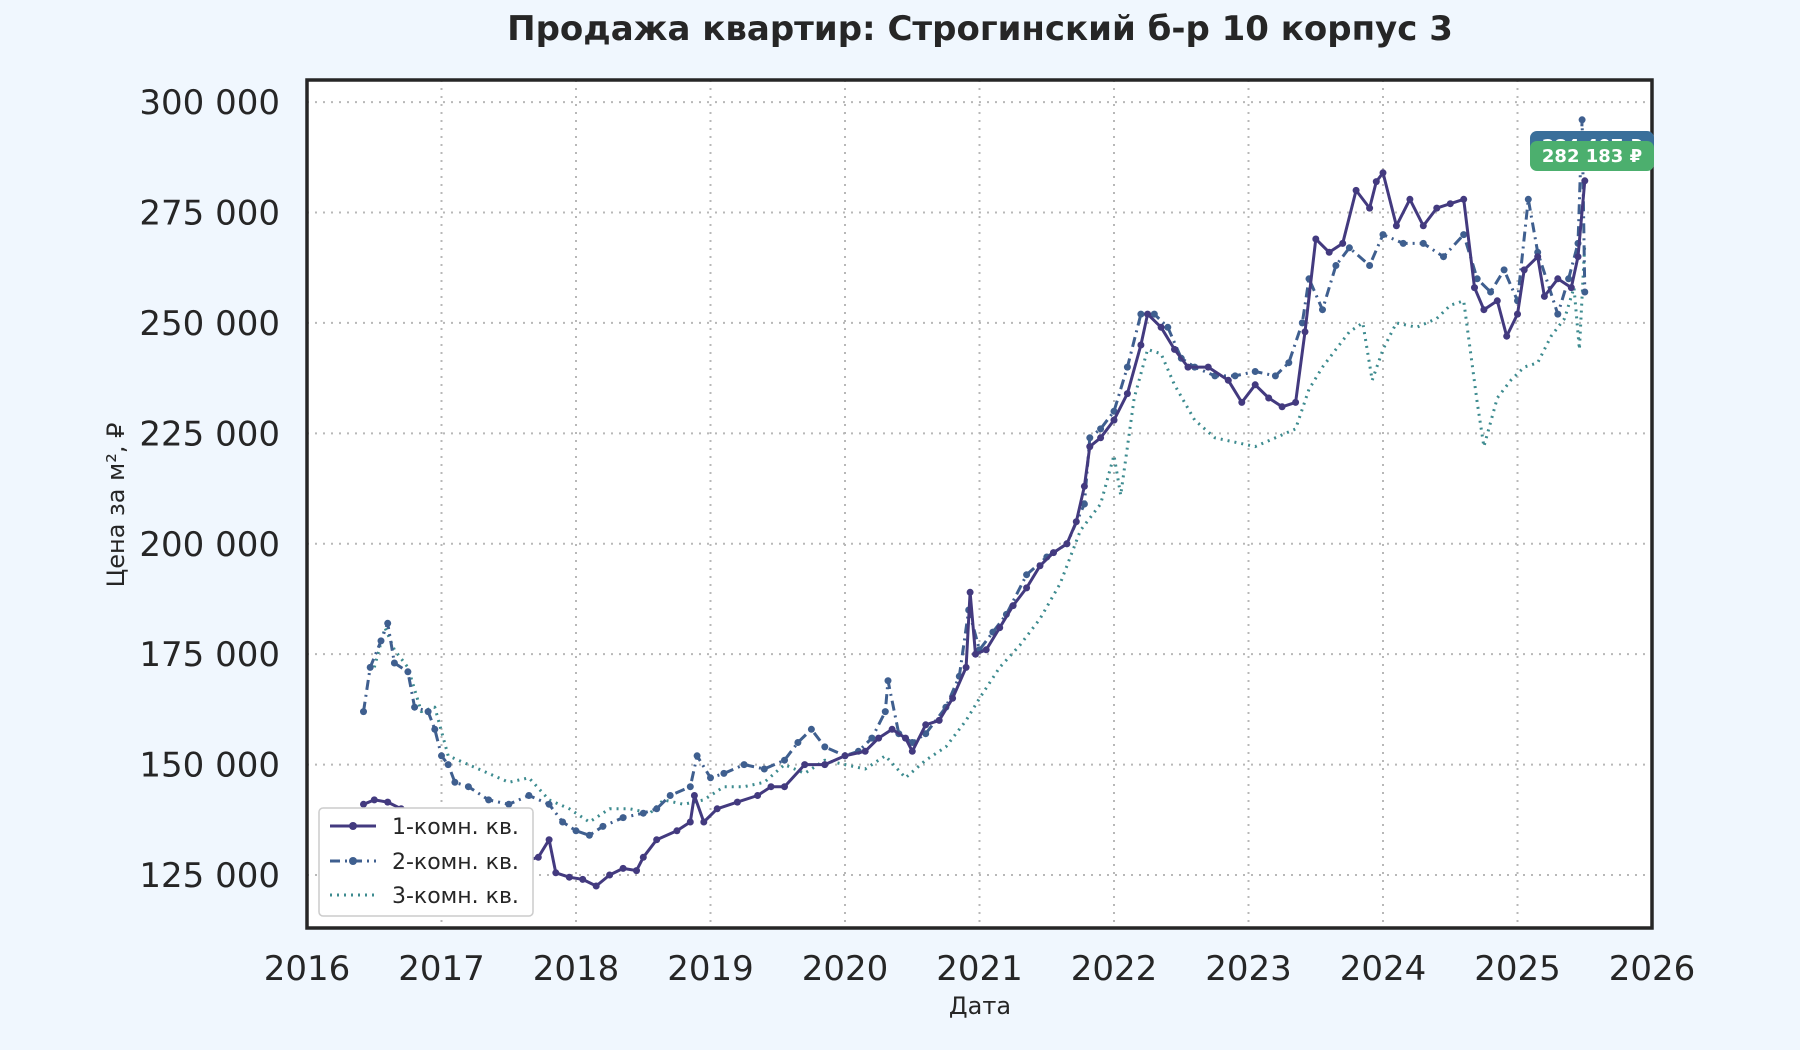 This screenshot has width=1800, height=1050. Describe the element at coordinates (116, 505) in the screenshot. I see `y-axis-label: Цена за м², ₽` at that location.